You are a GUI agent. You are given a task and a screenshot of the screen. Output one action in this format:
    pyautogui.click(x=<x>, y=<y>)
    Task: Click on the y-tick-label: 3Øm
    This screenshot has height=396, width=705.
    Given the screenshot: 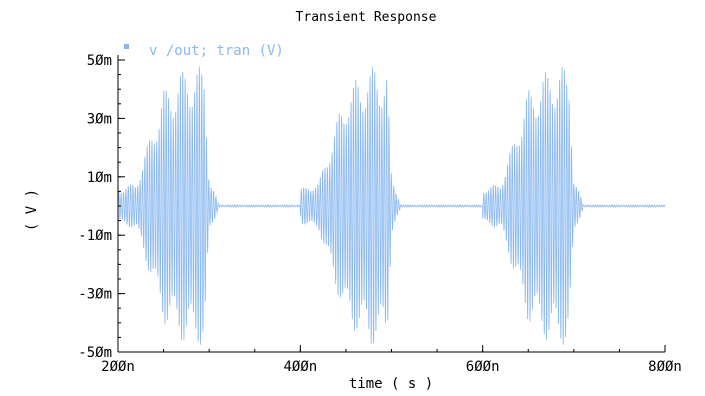 What is the action you would take?
    pyautogui.click(x=99, y=119)
    